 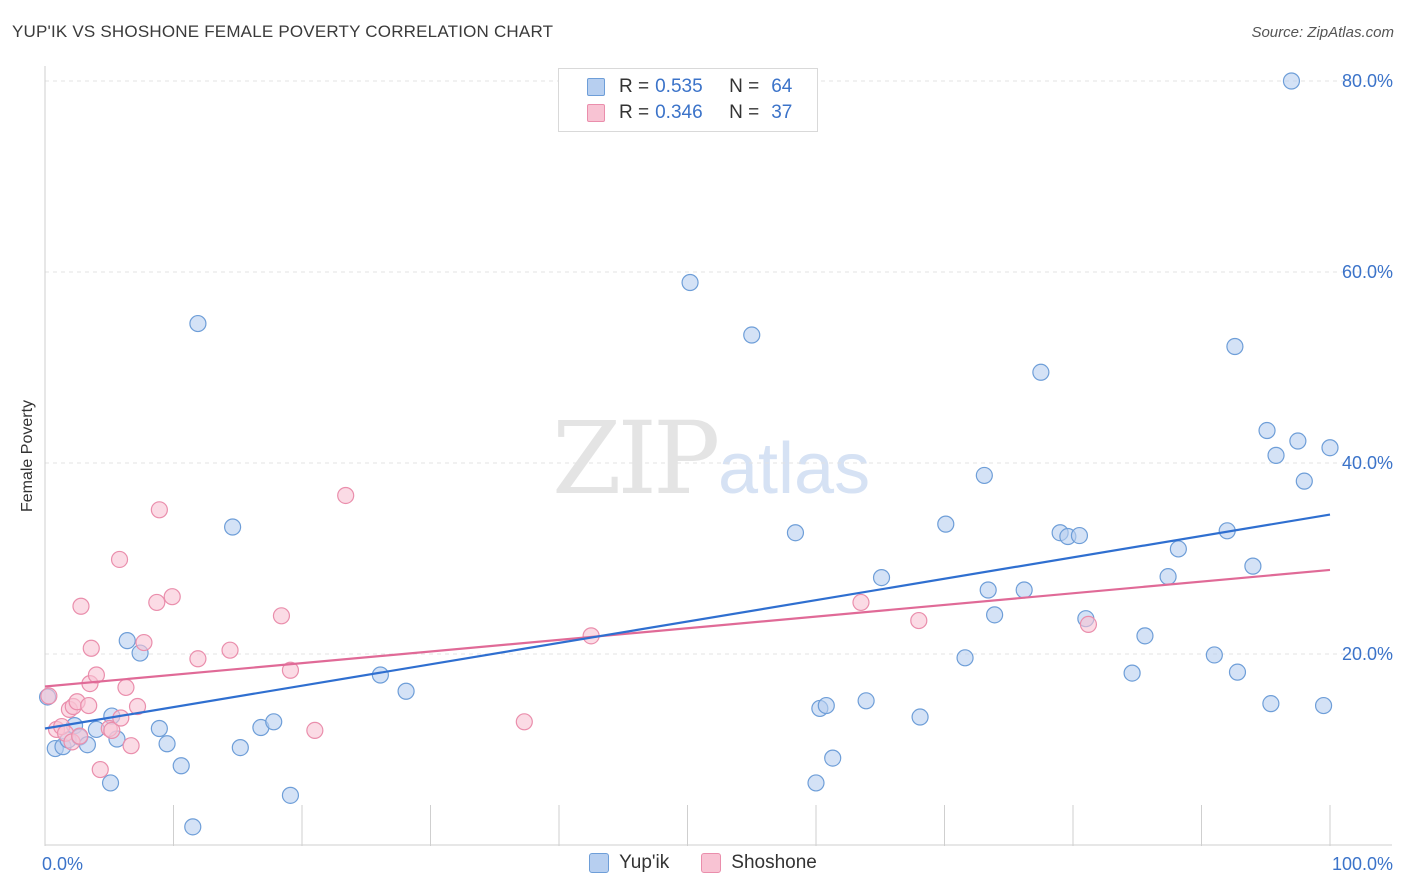 What do you see at coordinates (1367, 463) in the screenshot?
I see `y-tick-label: 40.0%` at bounding box center [1367, 463].